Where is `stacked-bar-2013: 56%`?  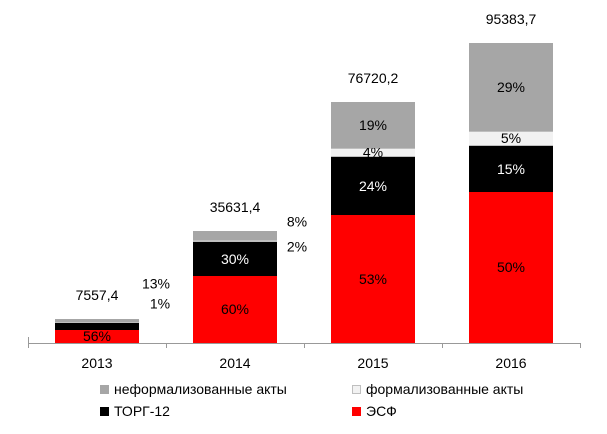
stacked-bar-2013: 56% is located at coordinates (97, 331).